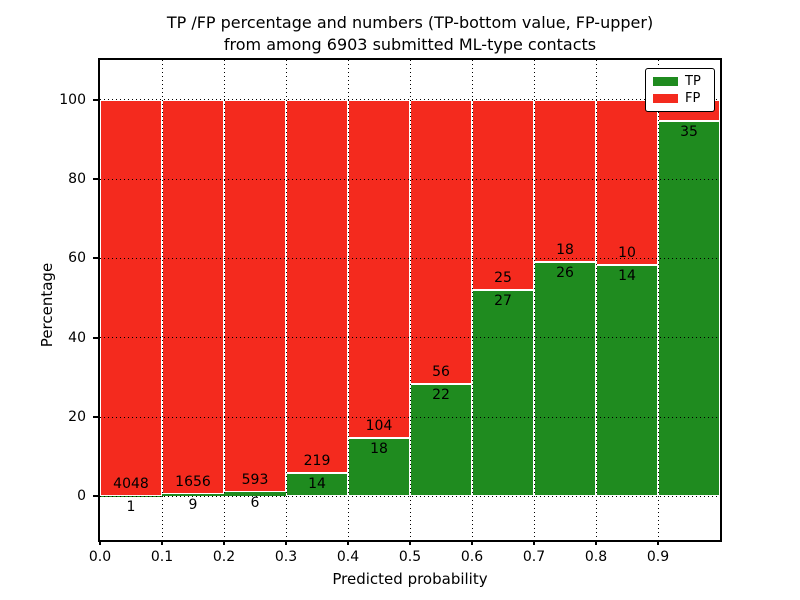 This screenshot has height=600, width=800. What do you see at coordinates (665, 81) in the screenshot?
I see `legend-swatch-tp` at bounding box center [665, 81].